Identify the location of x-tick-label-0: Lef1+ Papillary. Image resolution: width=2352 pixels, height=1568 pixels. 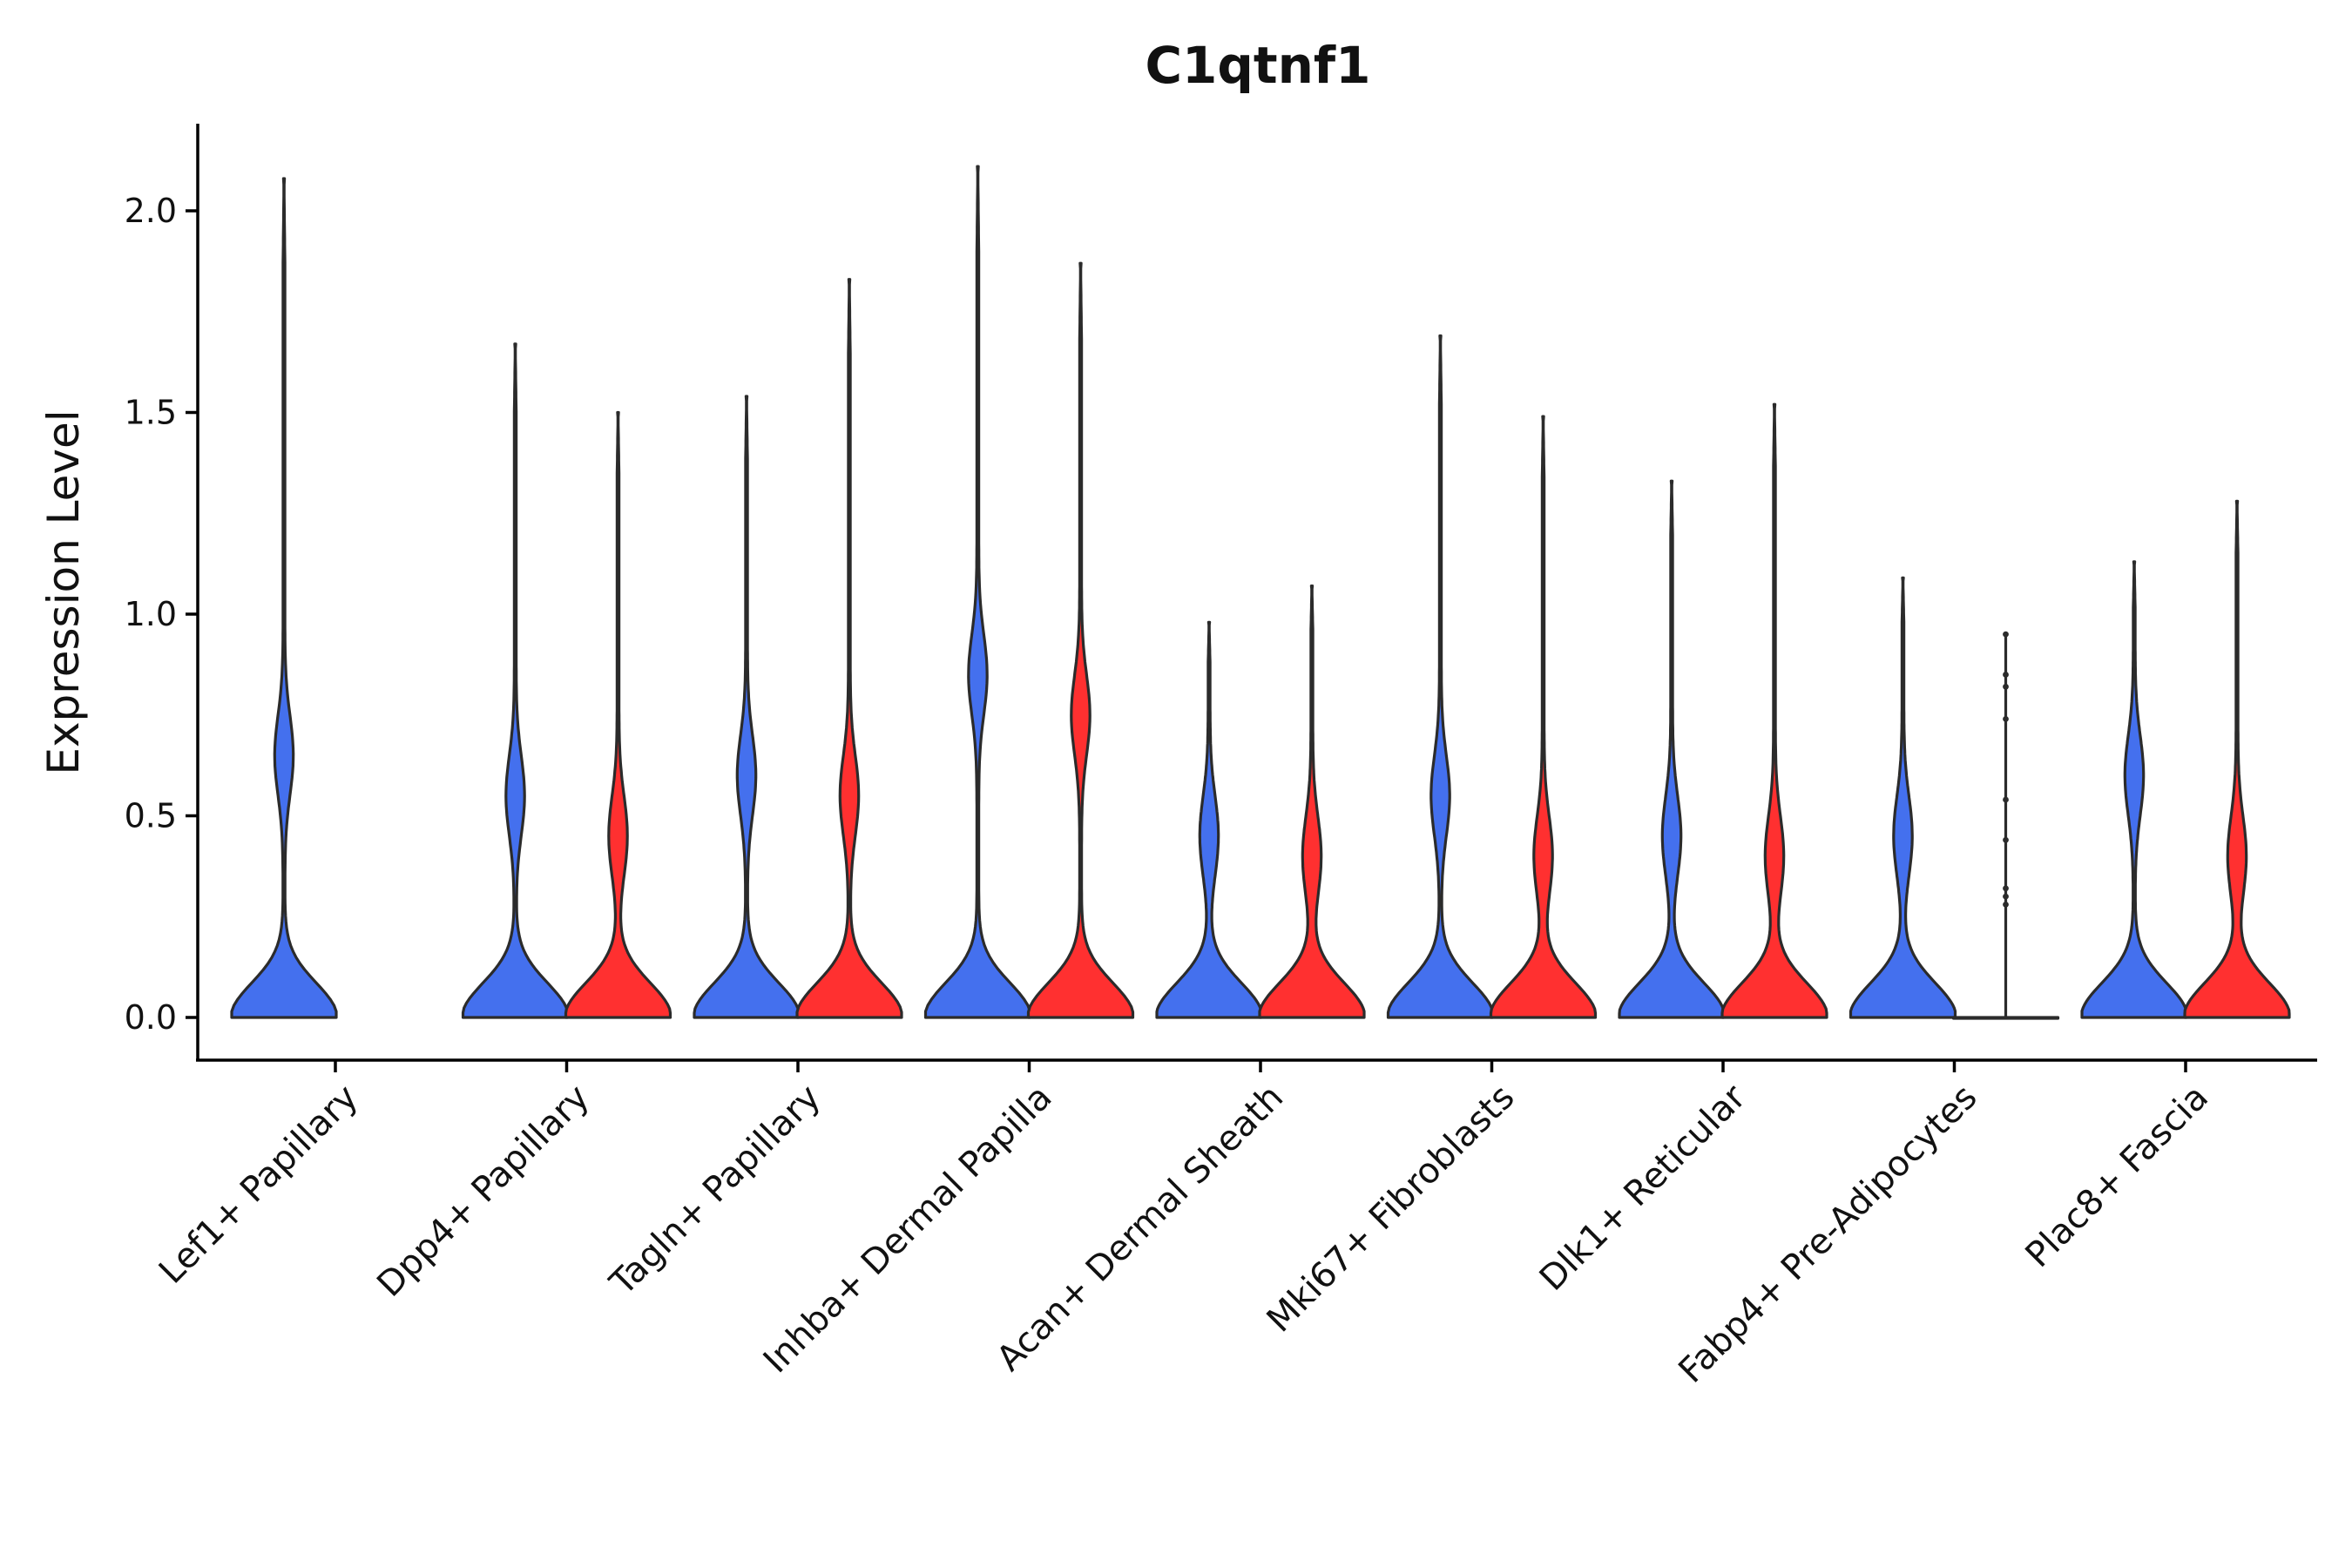
(259, 1185).